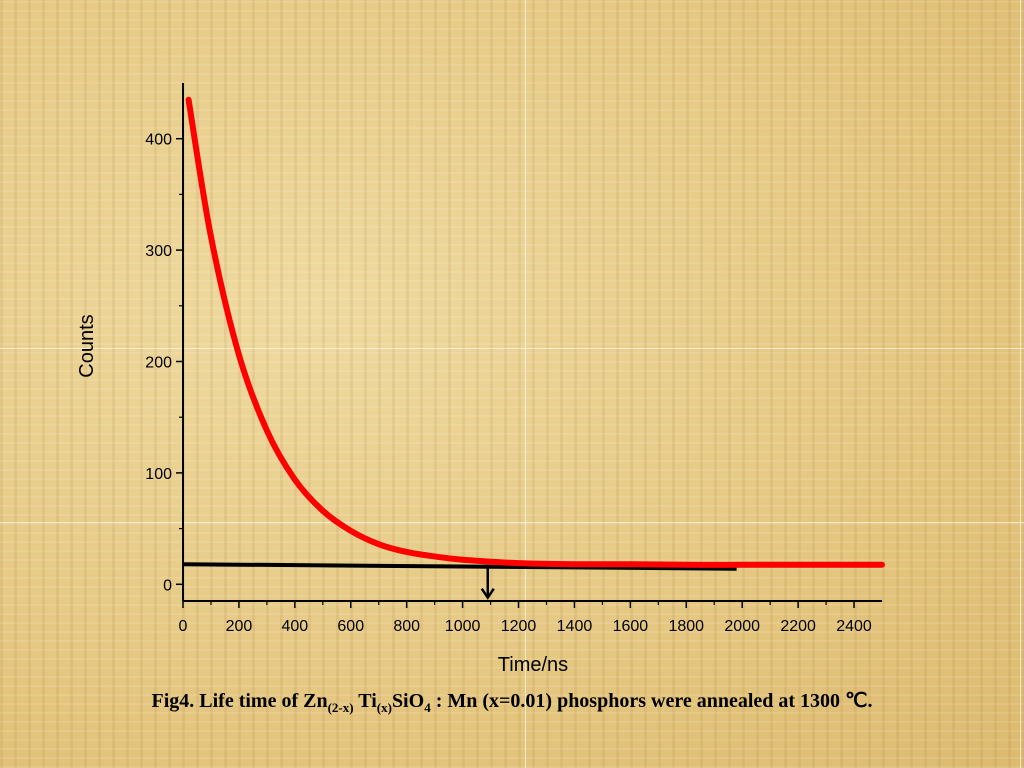 Image resolution: width=1024 pixels, height=768 pixels. Describe the element at coordinates (350, 626) in the screenshot. I see `x-tick-label: 600` at that location.